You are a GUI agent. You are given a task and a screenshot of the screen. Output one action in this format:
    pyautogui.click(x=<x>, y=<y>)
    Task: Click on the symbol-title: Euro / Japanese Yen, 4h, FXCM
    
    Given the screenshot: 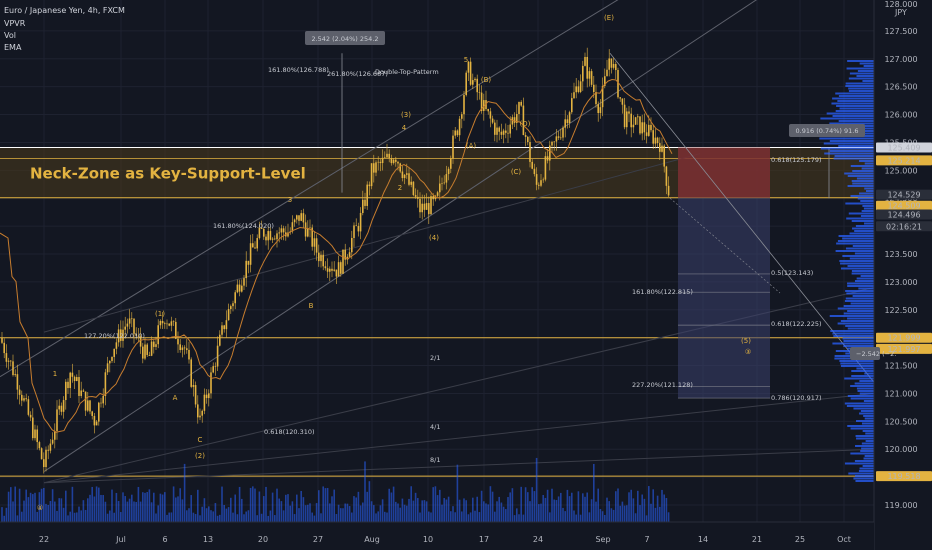 What is the action you would take?
    pyautogui.click(x=64, y=10)
    